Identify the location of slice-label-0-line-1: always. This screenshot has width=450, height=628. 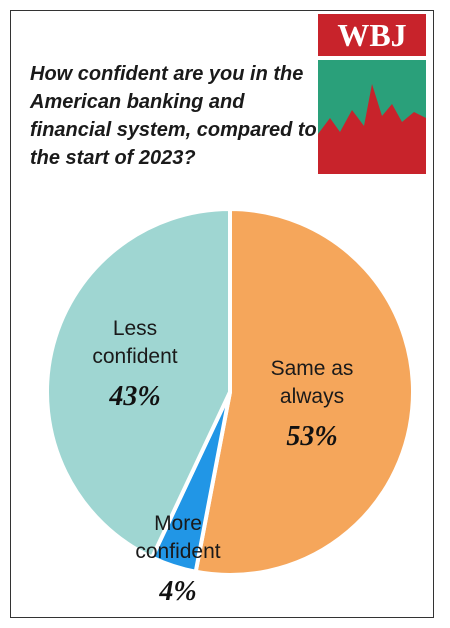
(312, 396).